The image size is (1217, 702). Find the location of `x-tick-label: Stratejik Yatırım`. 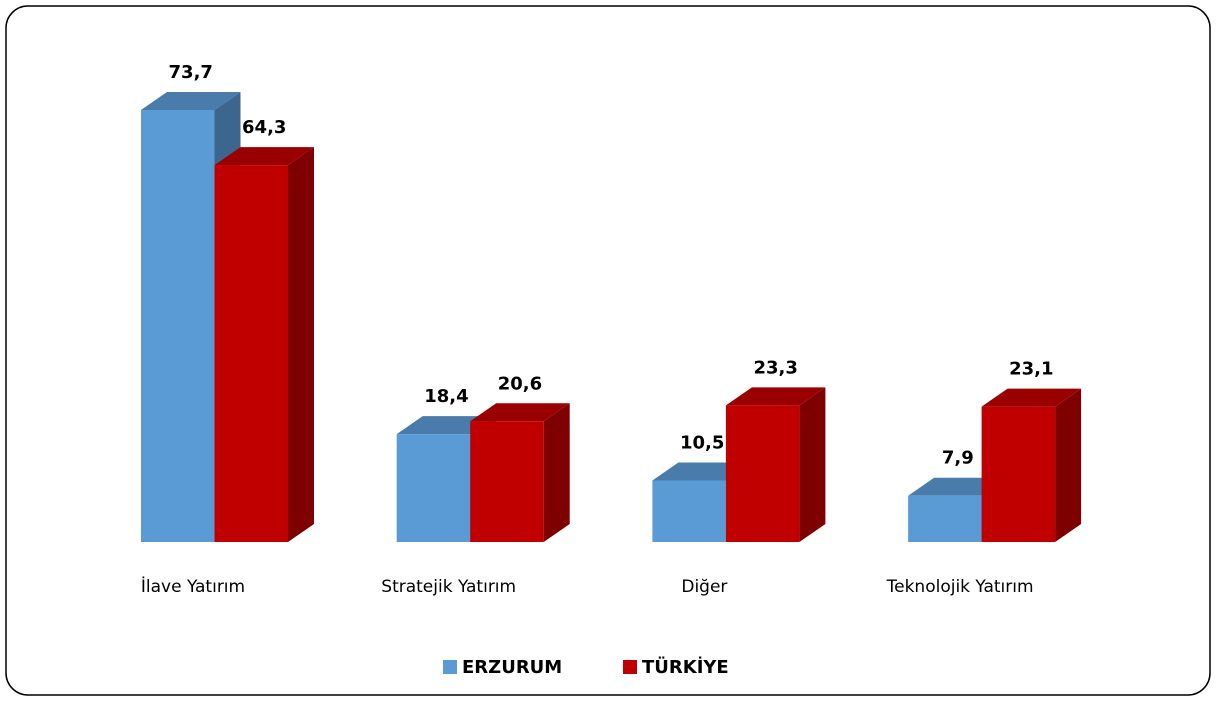

x-tick-label: Stratejik Yatırım is located at coordinates (448, 587).